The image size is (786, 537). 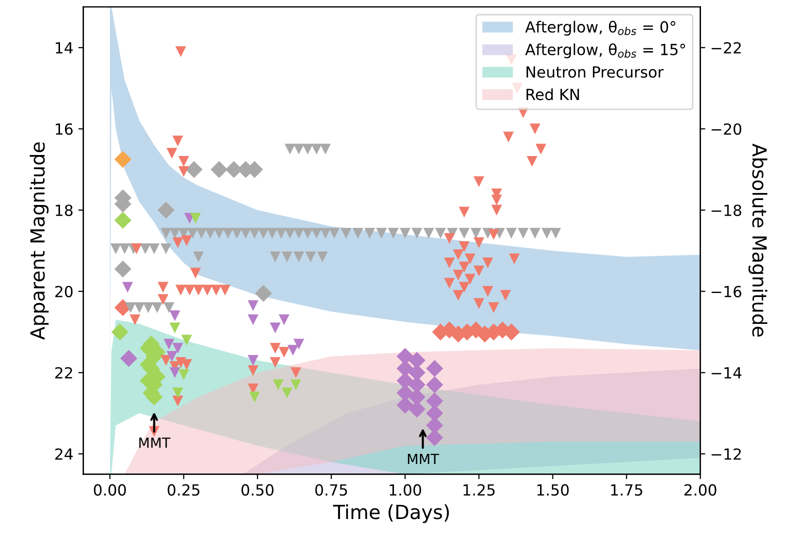 What do you see at coordinates (727, 129) in the screenshot?
I see `y2-tick-label: −20` at bounding box center [727, 129].